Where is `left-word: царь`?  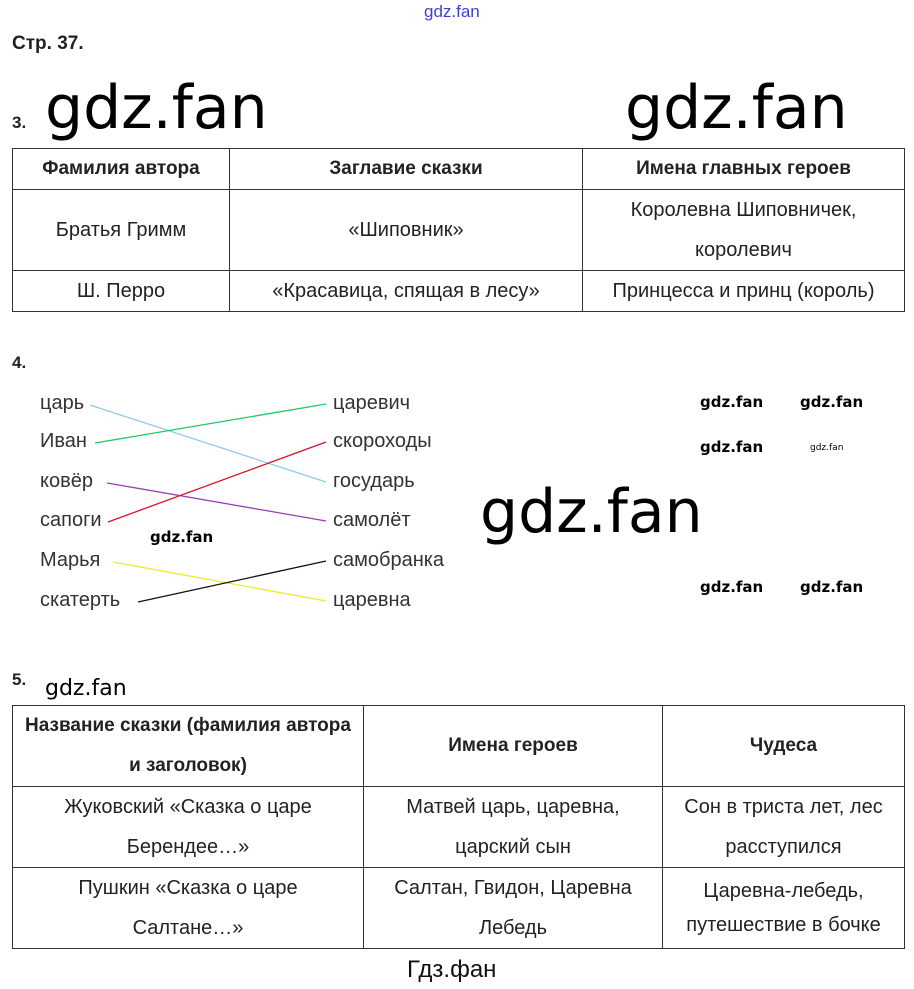
left-word: царь is located at coordinates (62, 403).